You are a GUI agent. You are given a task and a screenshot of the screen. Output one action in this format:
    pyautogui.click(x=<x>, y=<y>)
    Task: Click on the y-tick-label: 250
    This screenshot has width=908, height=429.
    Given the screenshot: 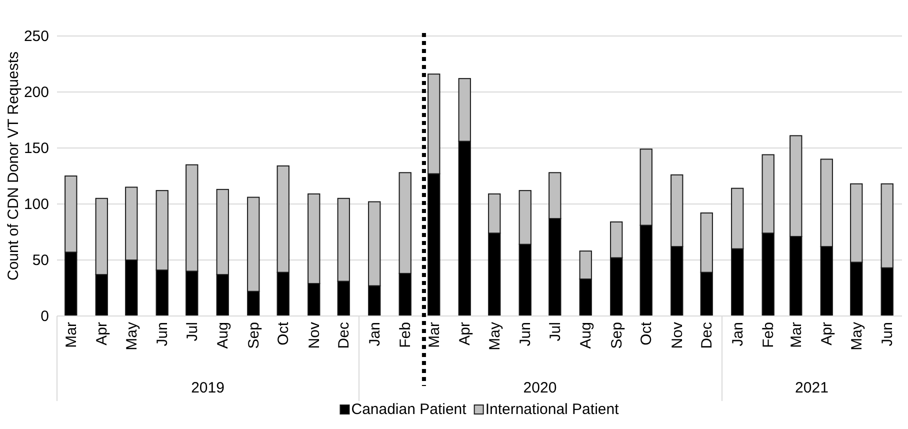 What is the action you would take?
    pyautogui.click(x=36, y=36)
    